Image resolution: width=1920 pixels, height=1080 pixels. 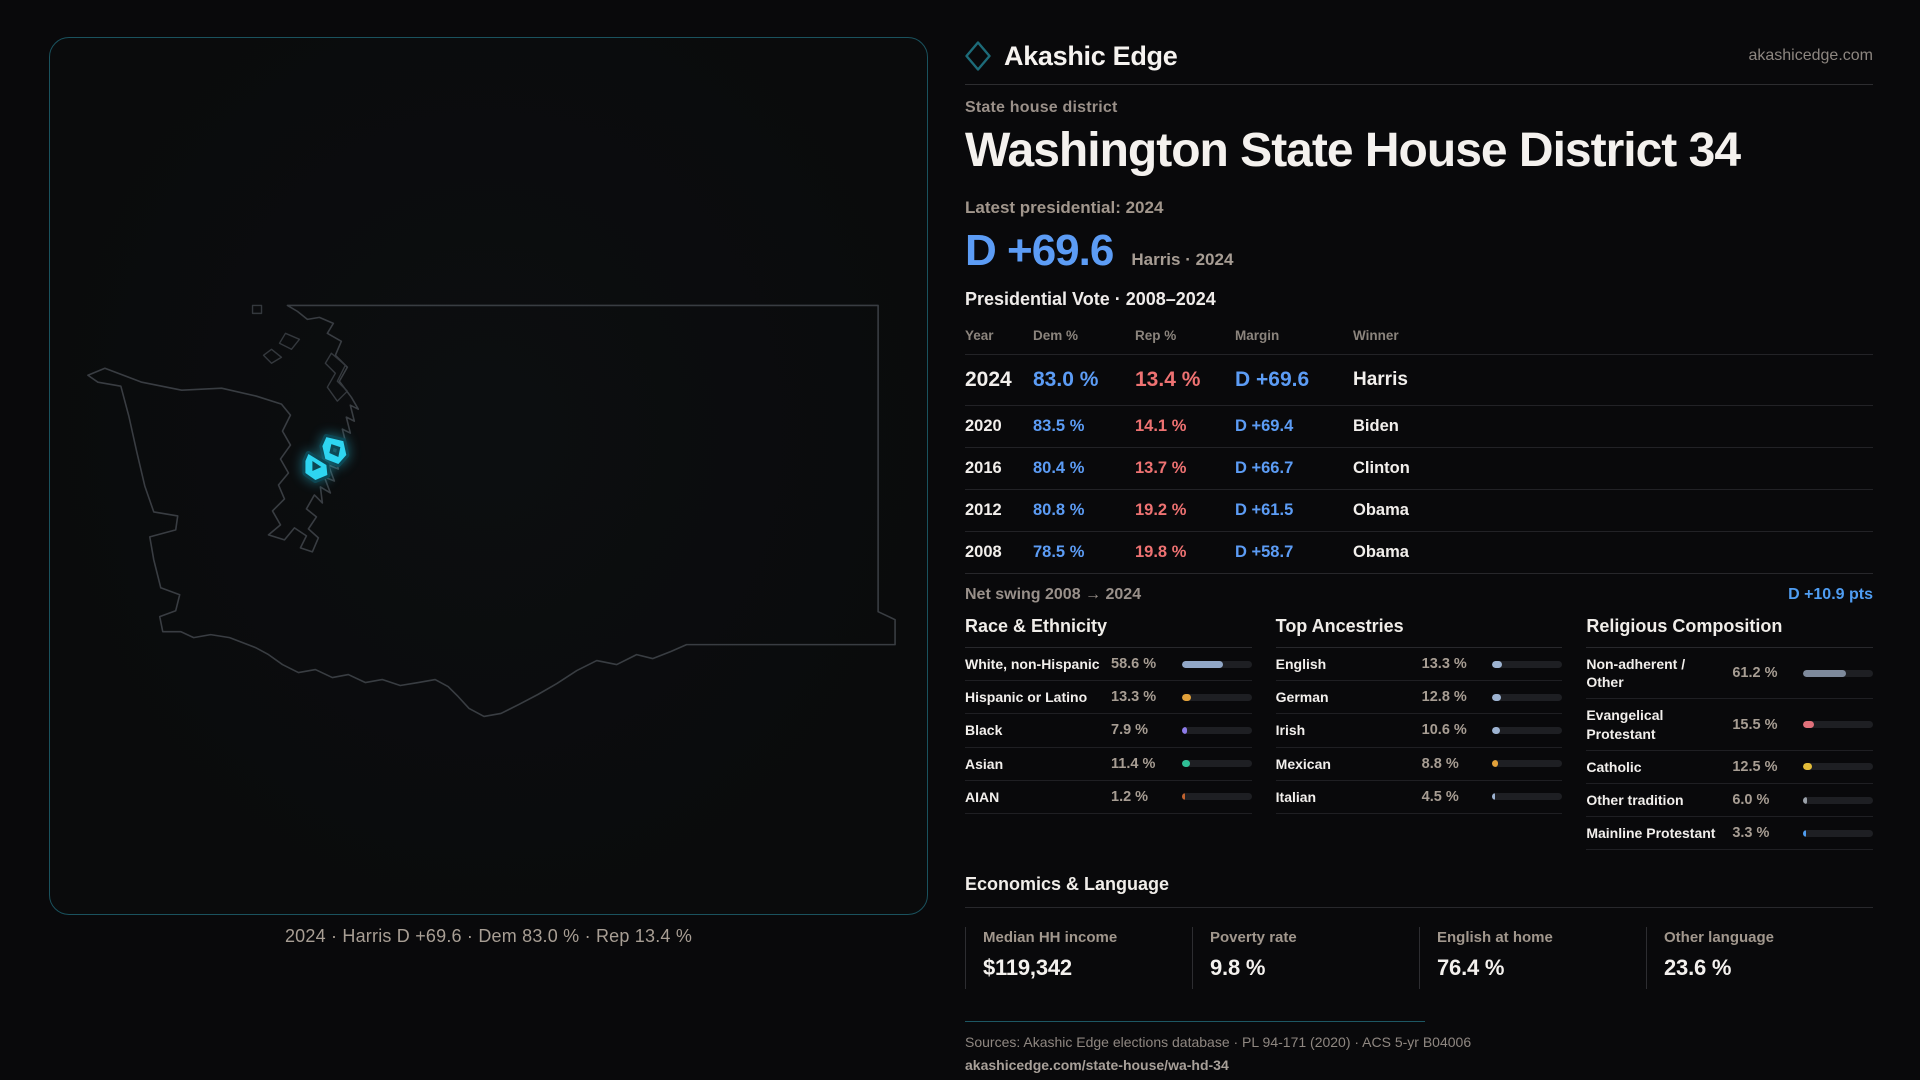 I want to click on table-row: 2008 78.5 % 19.8 % D +58.7 Obama, so click(x=1419, y=553).